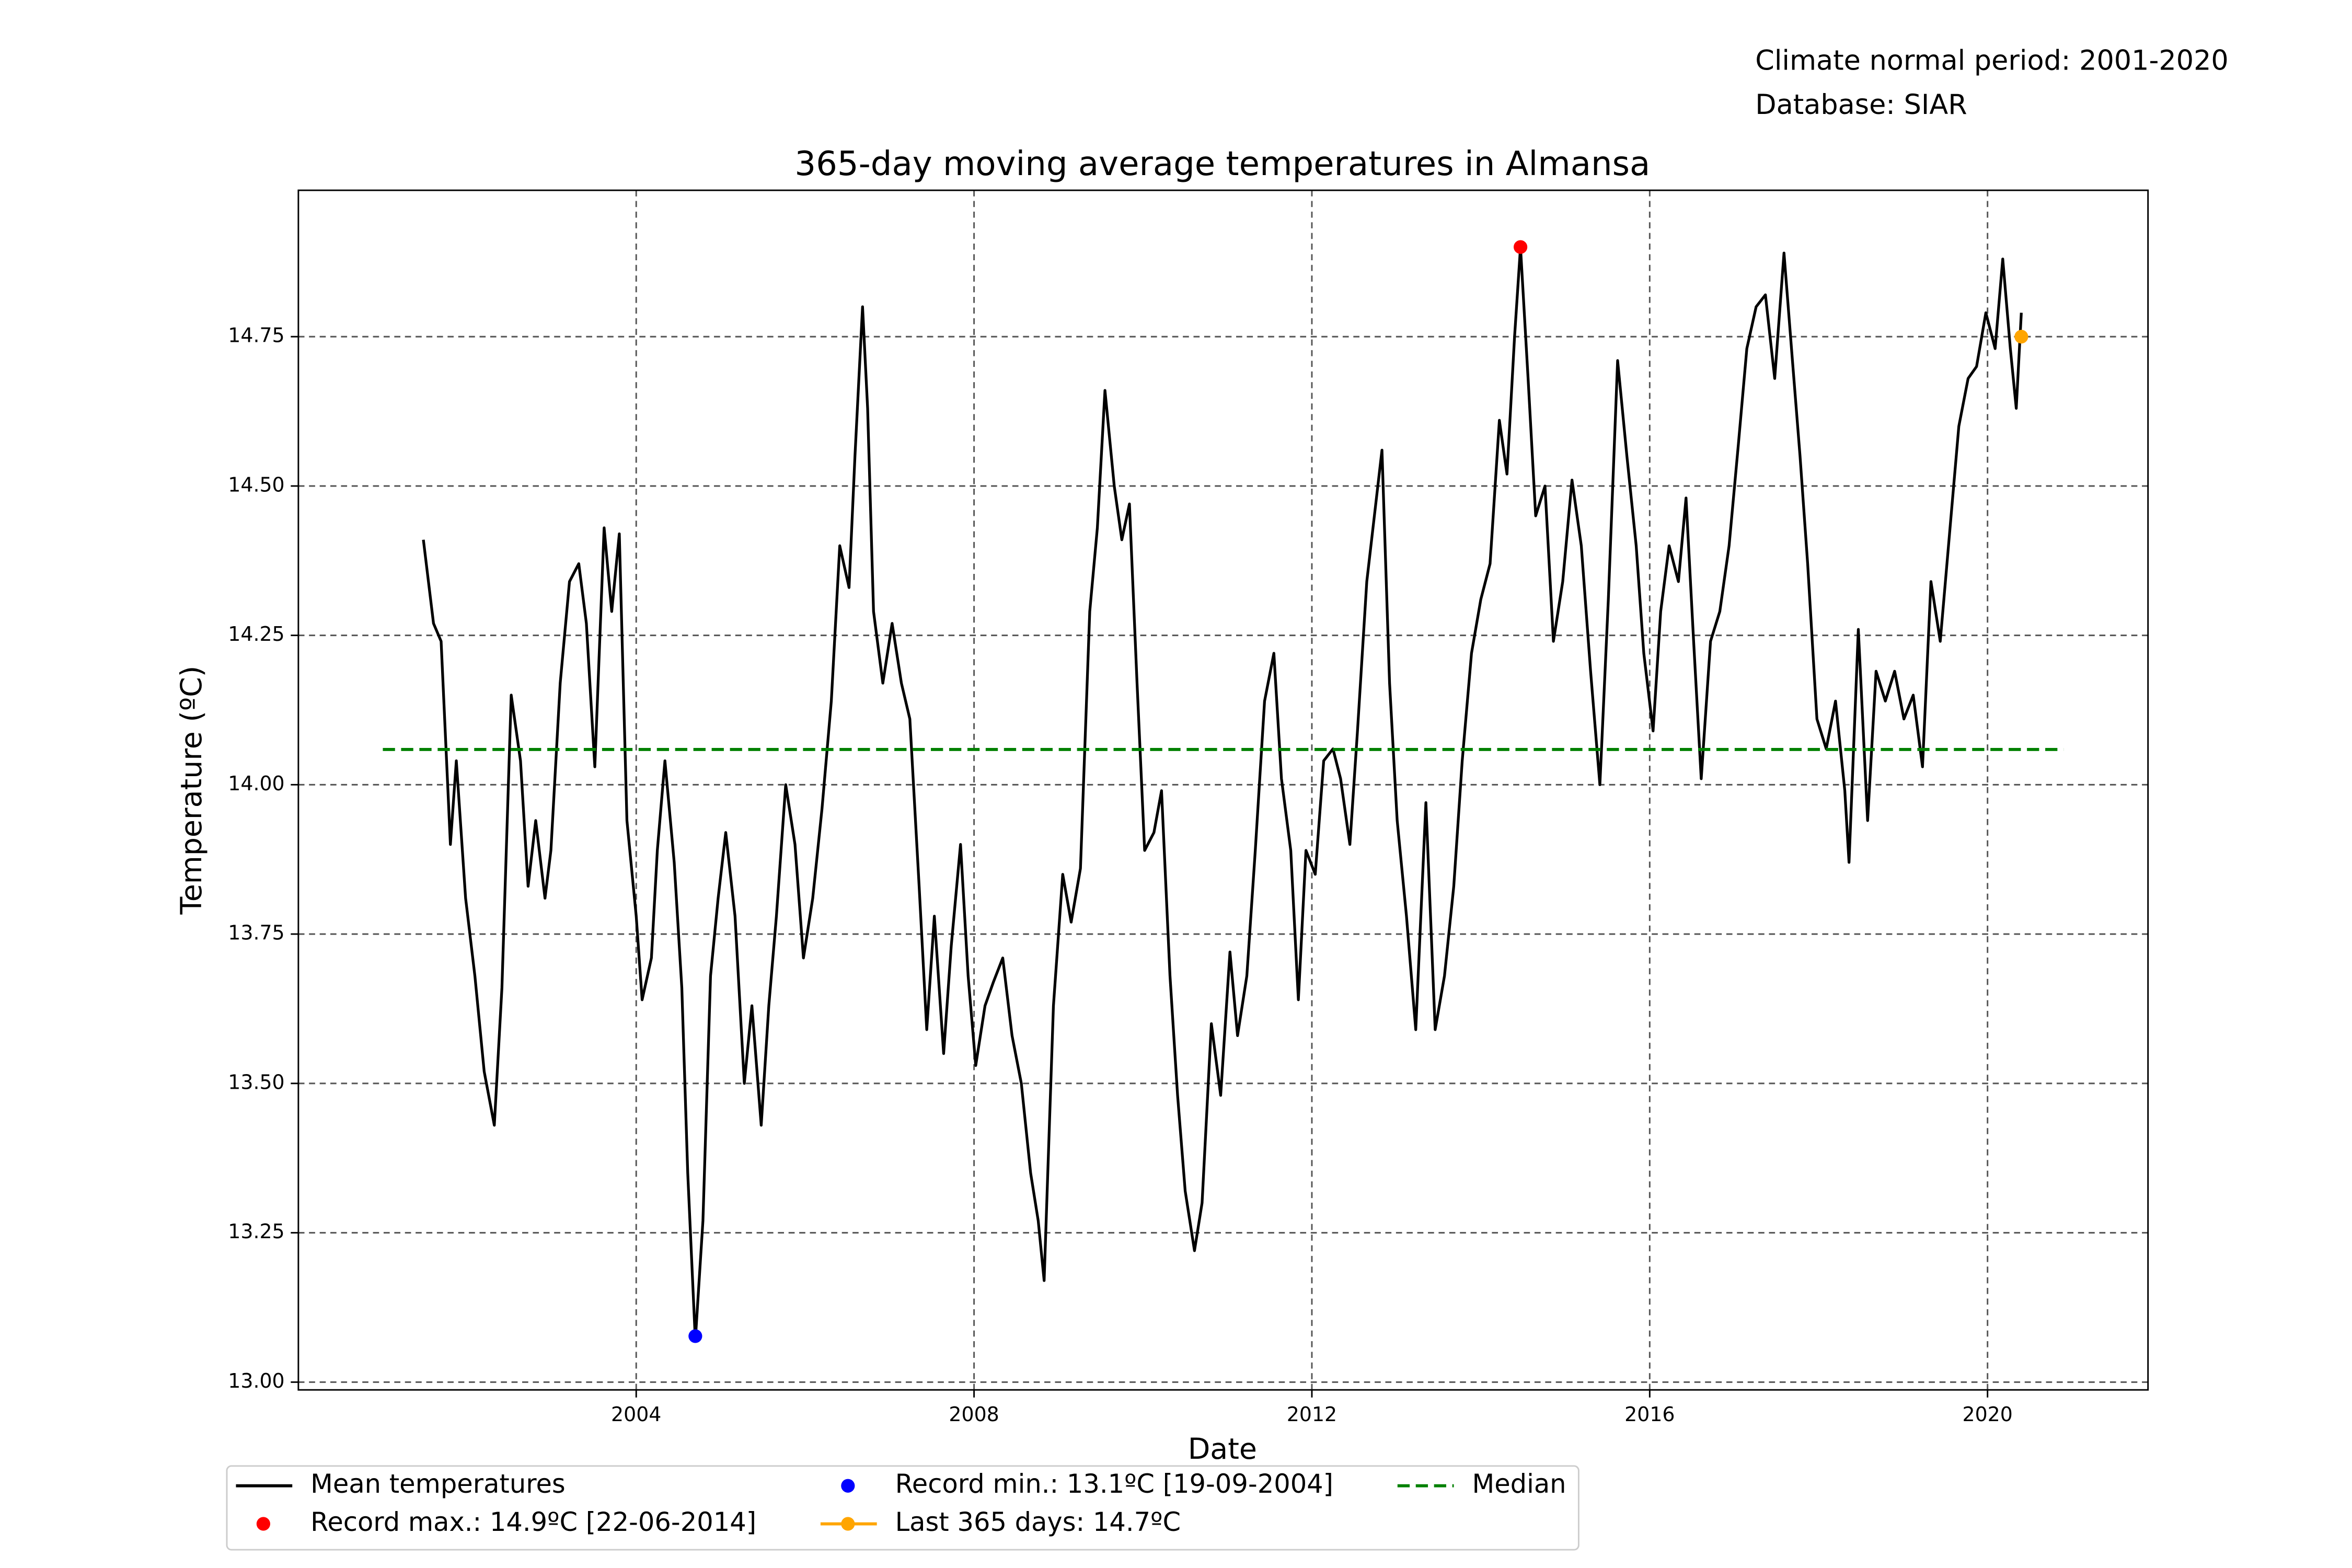 The height and width of the screenshot is (1568, 2352). Describe the element at coordinates (1038, 1522) in the screenshot. I see `legend-label: Last 365 days: 14.7ºC` at that location.